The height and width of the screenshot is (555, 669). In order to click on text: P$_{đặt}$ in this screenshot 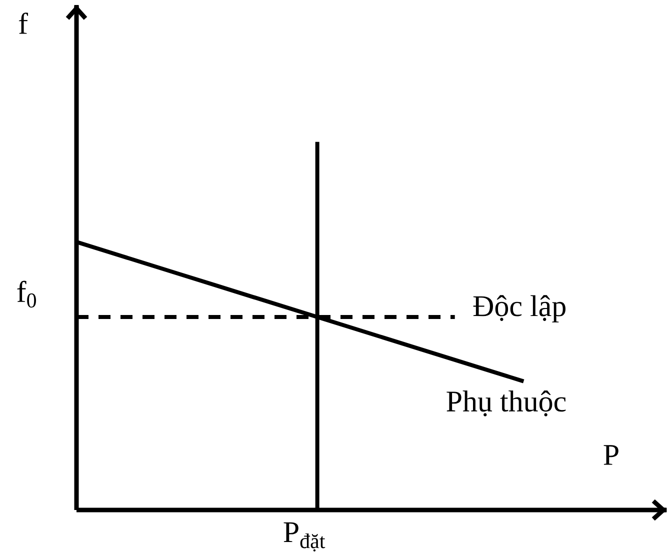, I will do `click(305, 537)`.